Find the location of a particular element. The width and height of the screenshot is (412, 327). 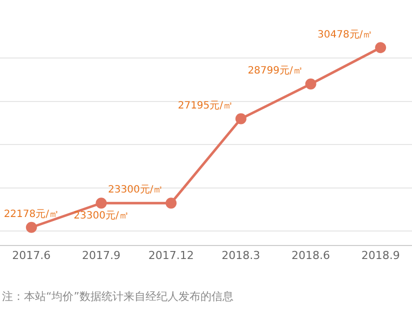

x-tick-label: 2017.6 is located at coordinates (31, 255).